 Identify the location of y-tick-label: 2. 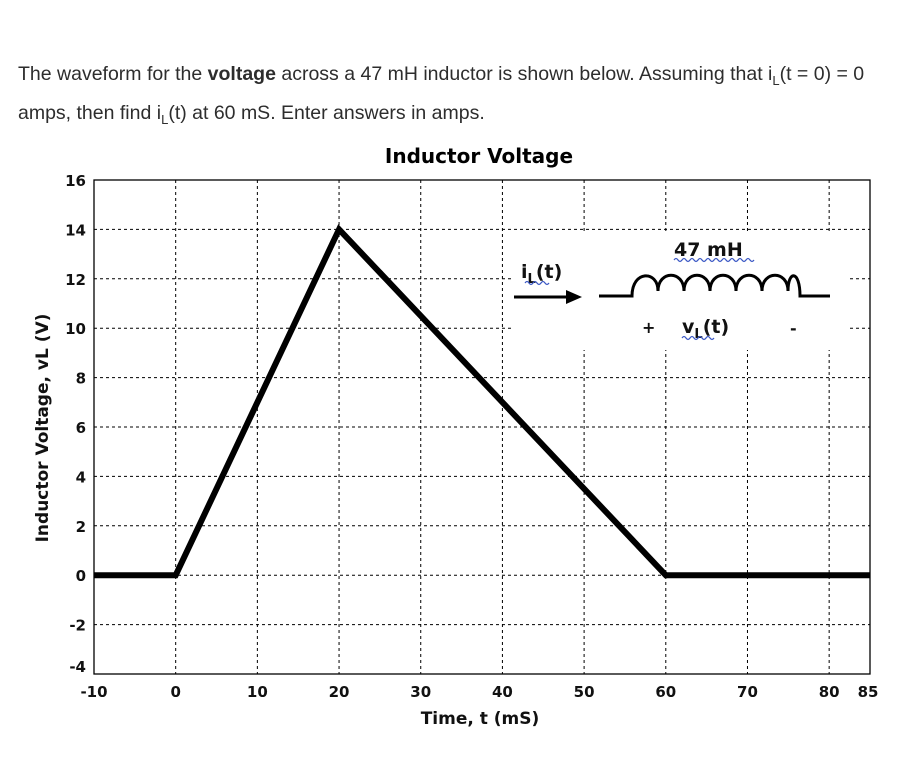
(81, 527).